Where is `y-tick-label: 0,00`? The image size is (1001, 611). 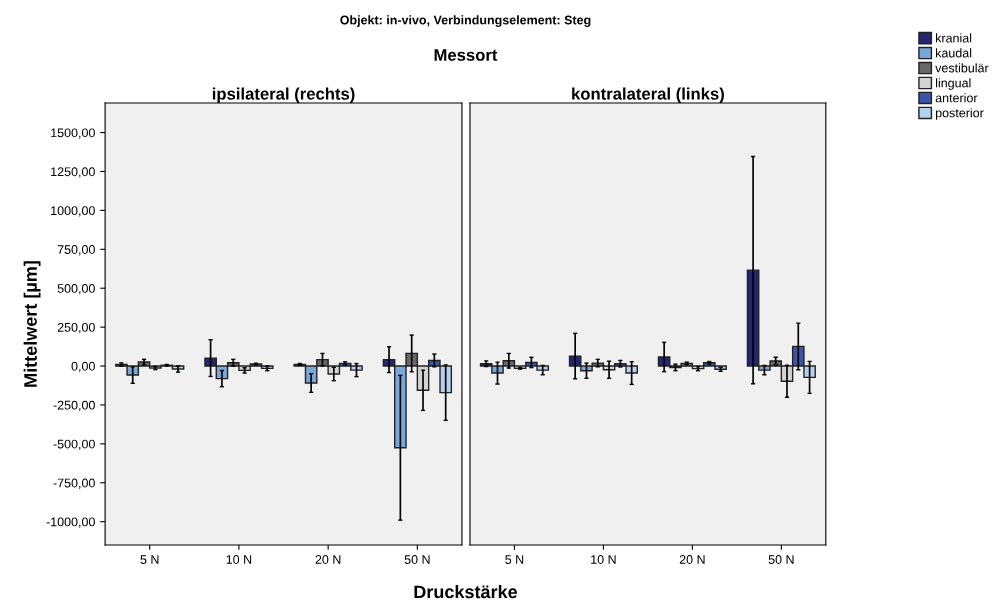
y-tick-label: 0,00 is located at coordinates (83, 367).